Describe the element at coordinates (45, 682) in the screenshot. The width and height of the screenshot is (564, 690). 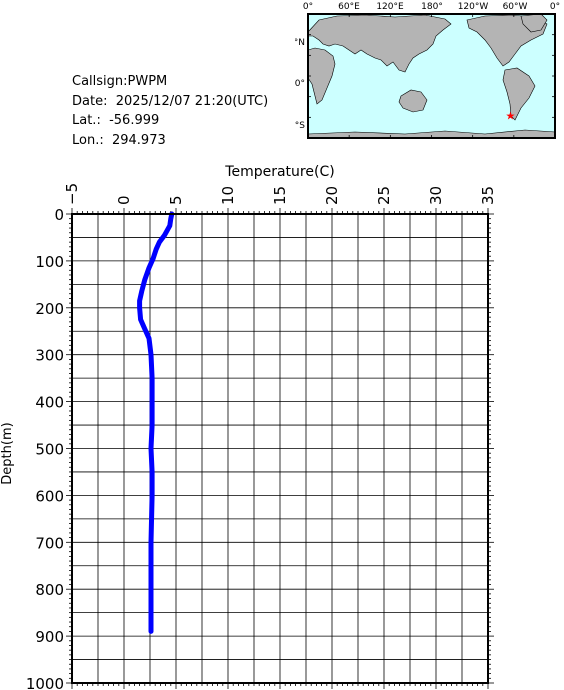
I see `y-tick-label: 1000` at that location.